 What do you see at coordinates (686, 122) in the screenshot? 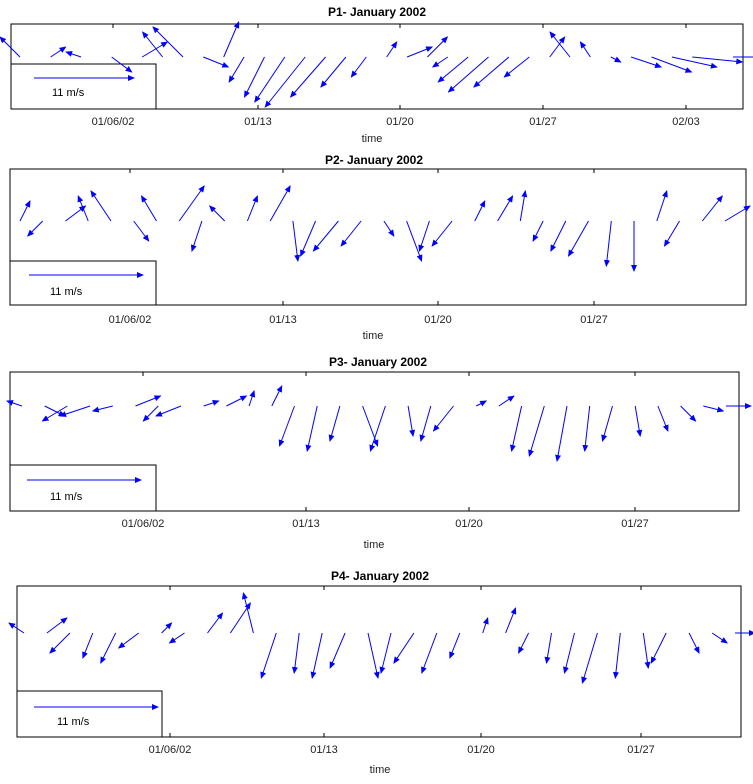
I see `x-tick-label: 02/03` at bounding box center [686, 122].